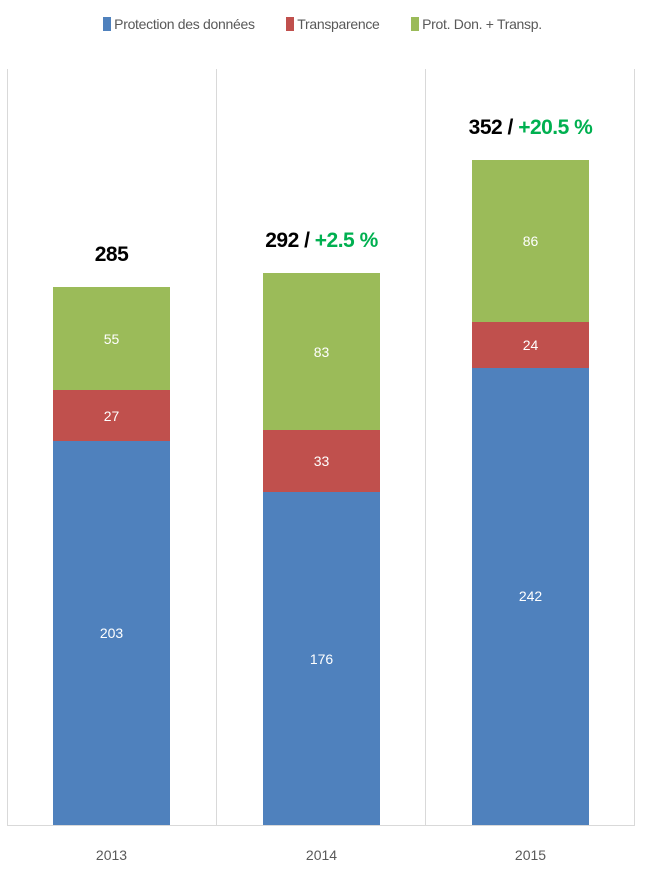 This screenshot has height=879, width=645. I want to click on legend-item-combined: Prot. Don. + Transp., so click(476, 24).